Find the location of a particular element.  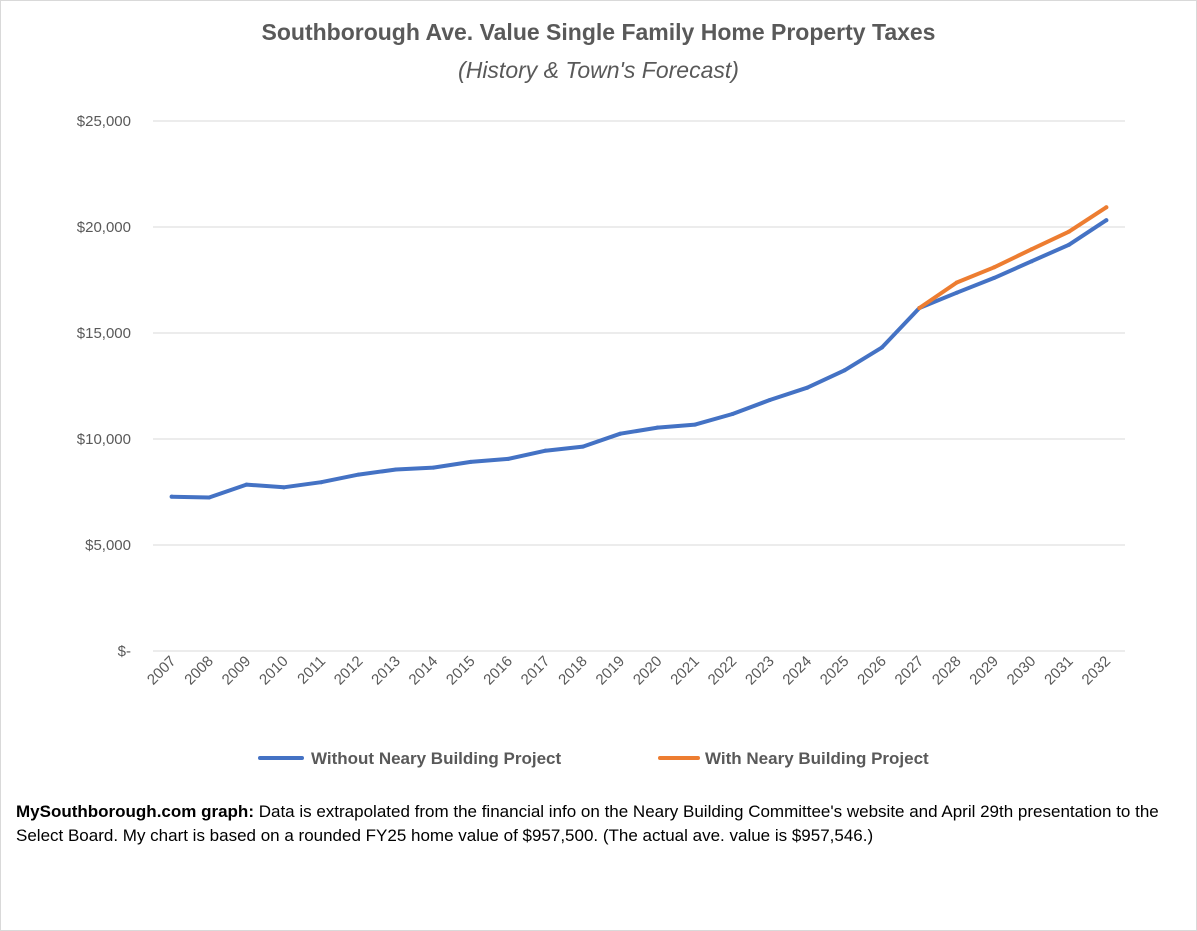

x-tick-label: 2030 is located at coordinates (1022, 671).